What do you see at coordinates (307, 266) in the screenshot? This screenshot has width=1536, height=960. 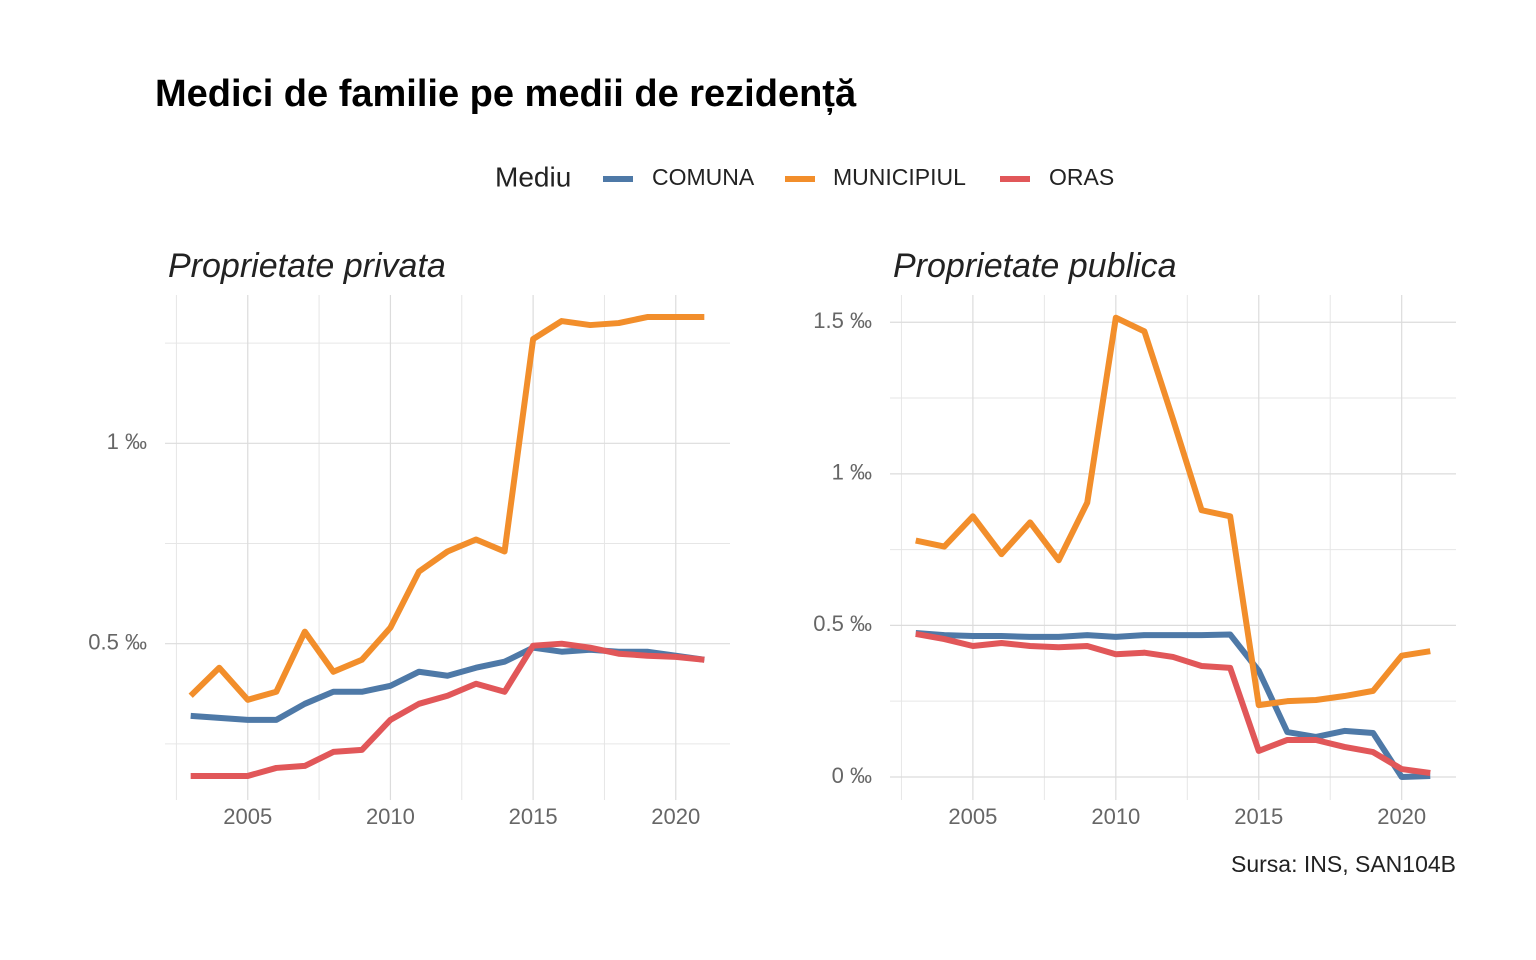 I see `panel-title: Proprietate privata` at bounding box center [307, 266].